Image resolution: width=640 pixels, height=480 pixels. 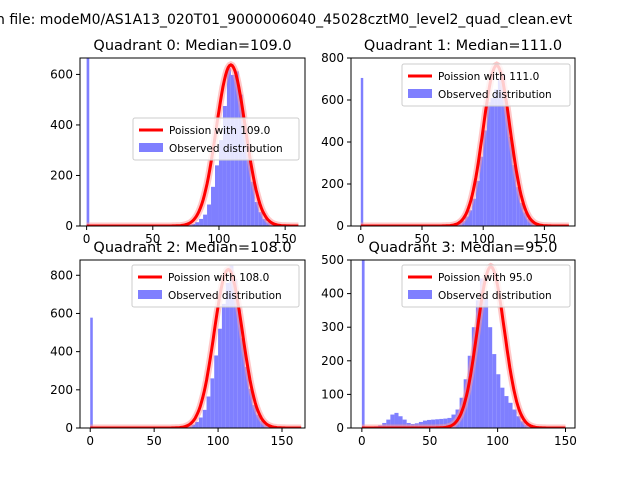 What do you see at coordinates (486, 286) in the screenshot?
I see `legend: Poission with 95.0 Observed distribution` at bounding box center [486, 286].